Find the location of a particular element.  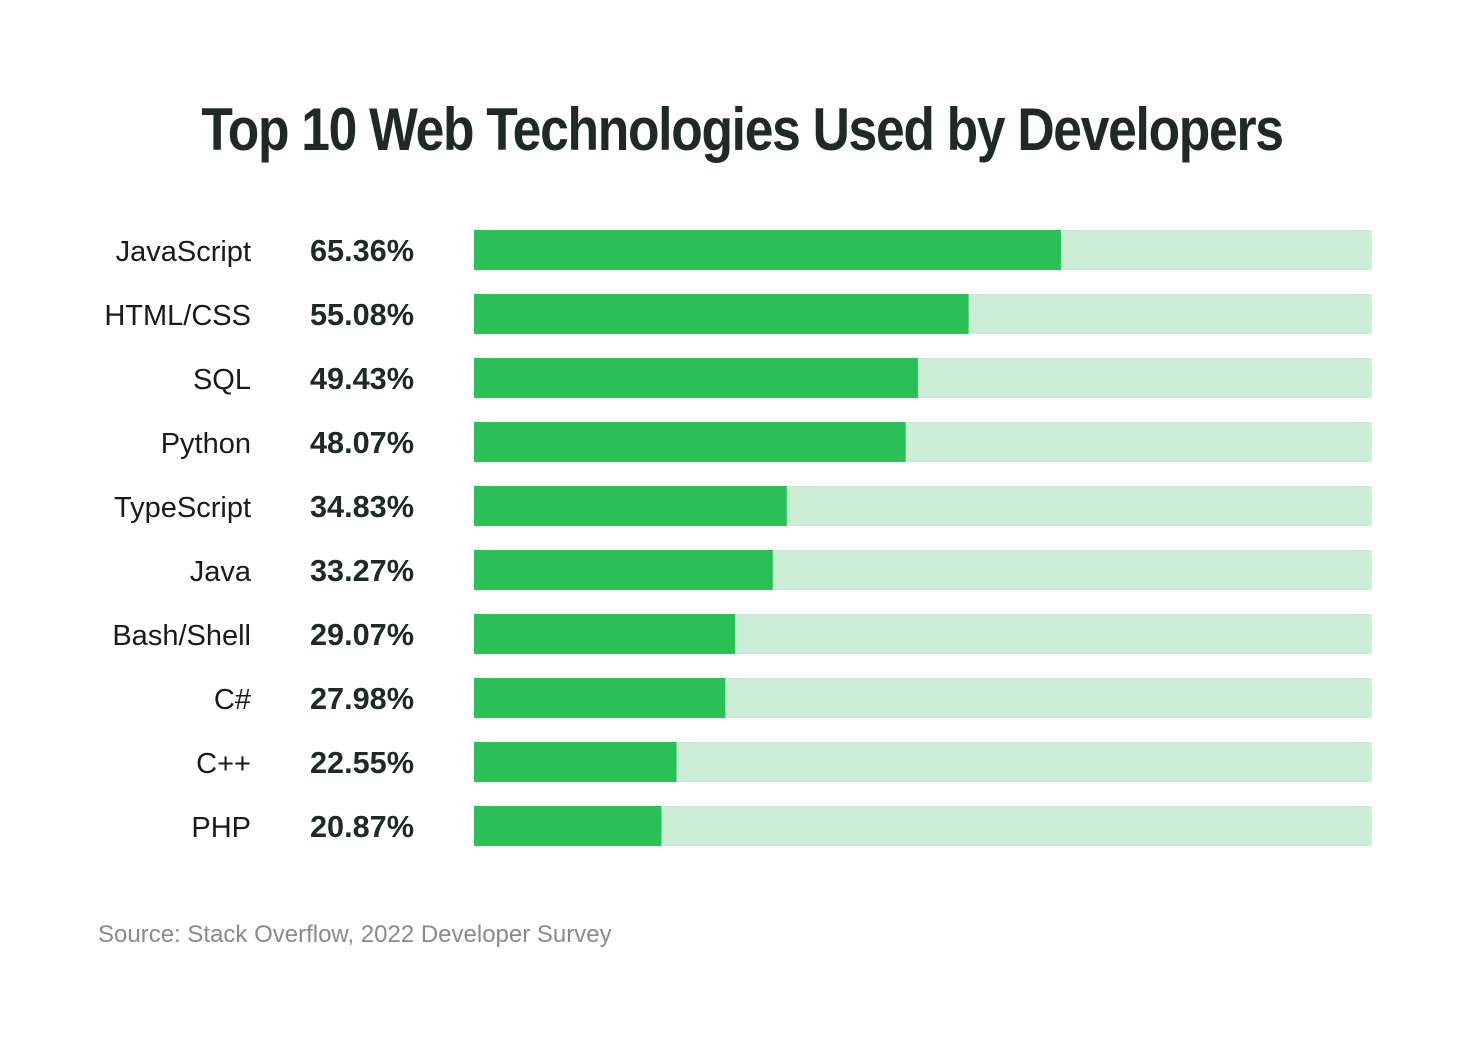

category-label: Bash/Shell is located at coordinates (181, 636).